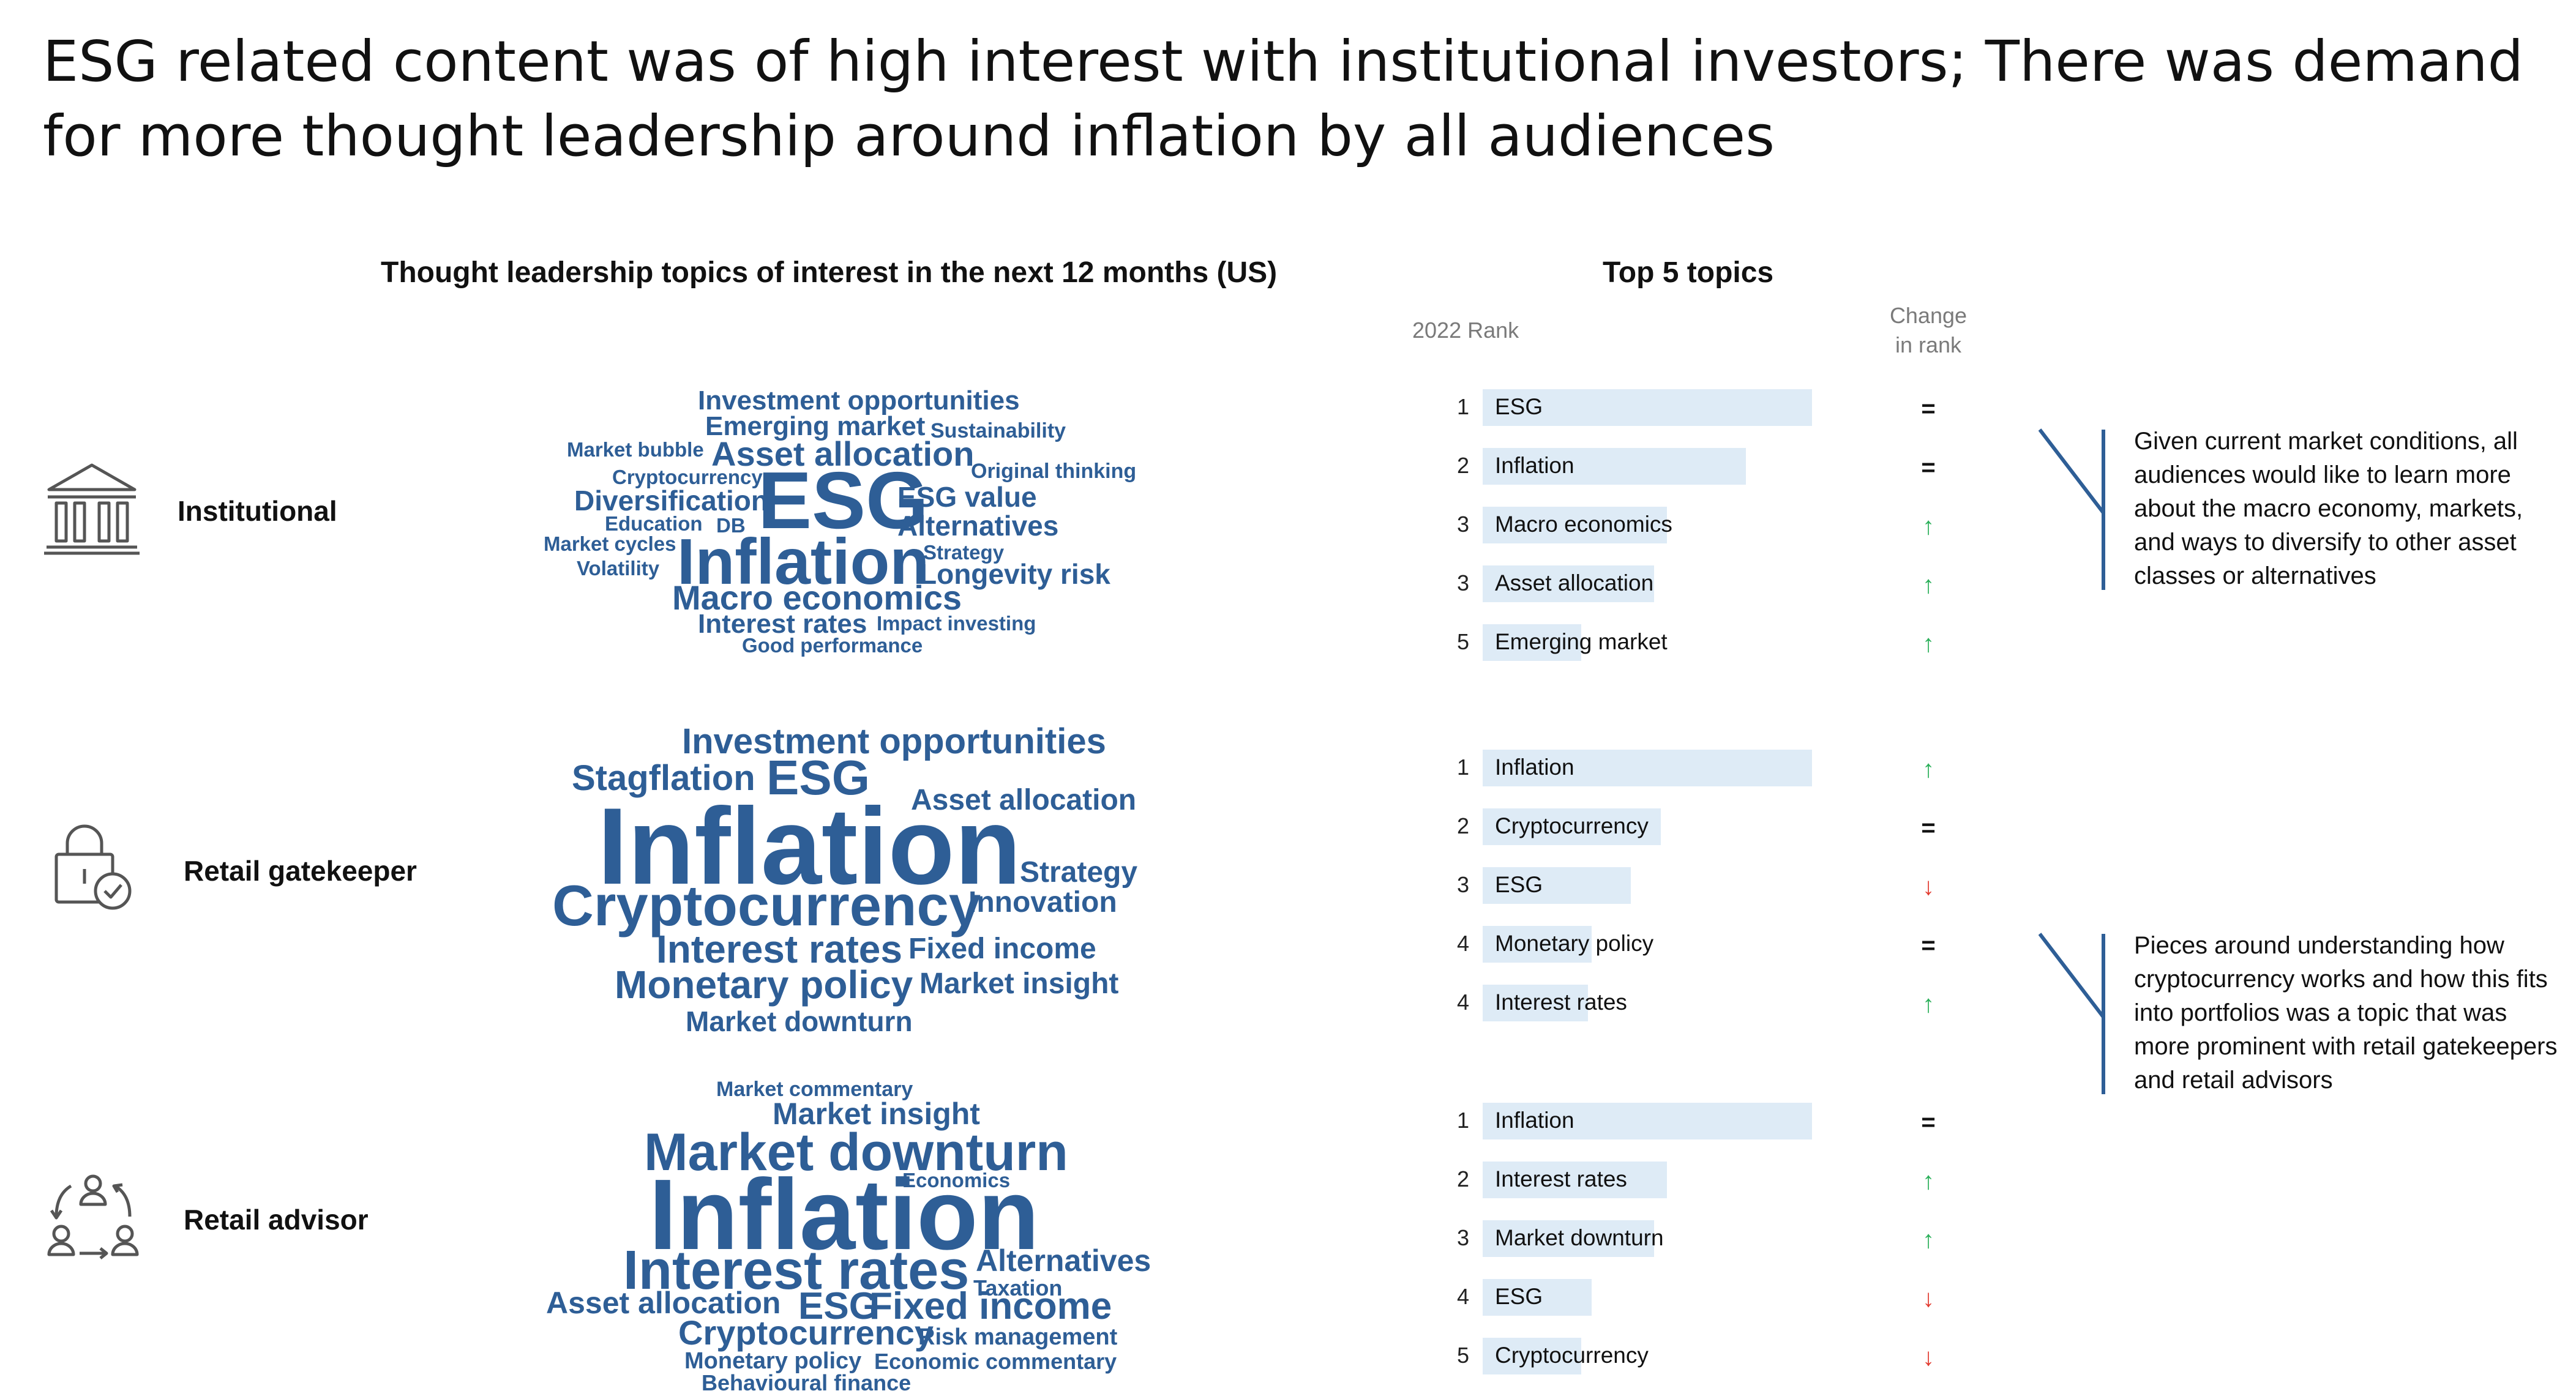  I want to click on cloud-word: Good performance, so click(833, 646).